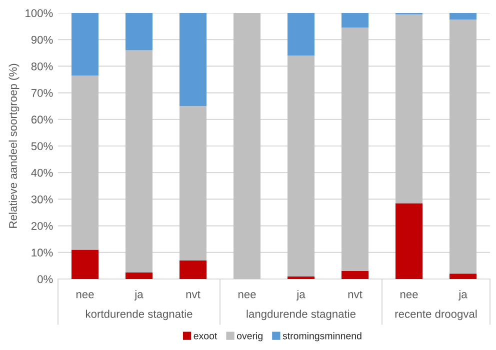  I want to click on y-tick-label: 0%, so click(45, 279).